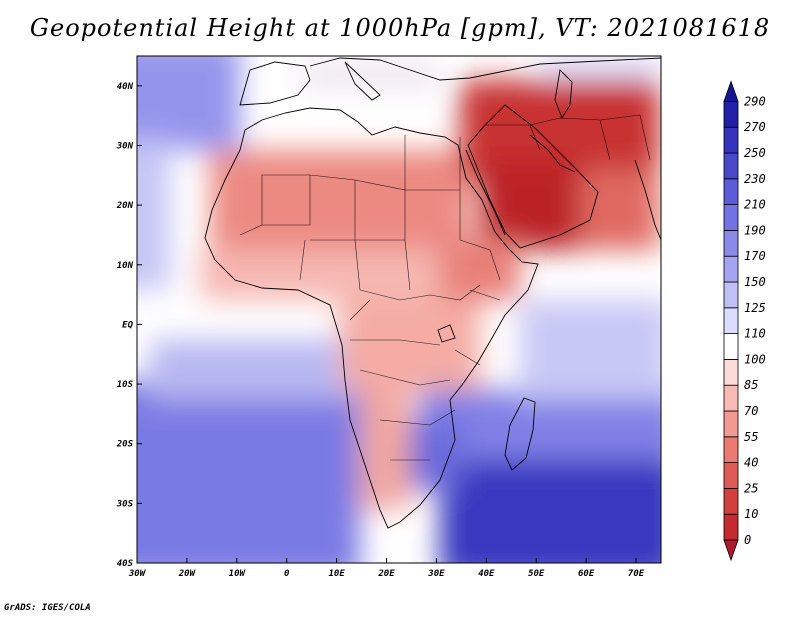  I want to click on y-tick-label: 20N, so click(125, 206).